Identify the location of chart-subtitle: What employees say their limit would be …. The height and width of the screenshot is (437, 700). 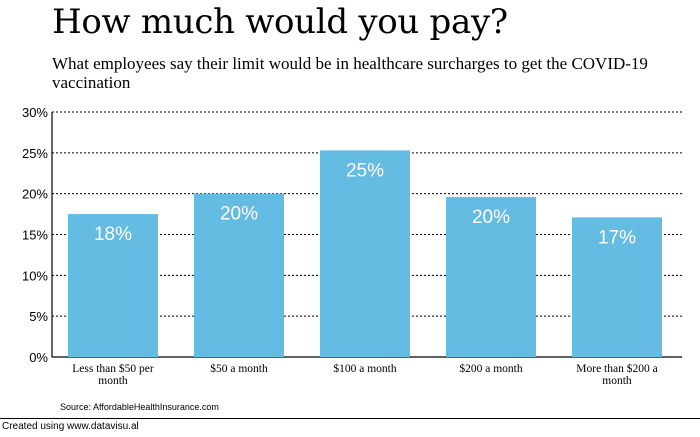
(350, 73).